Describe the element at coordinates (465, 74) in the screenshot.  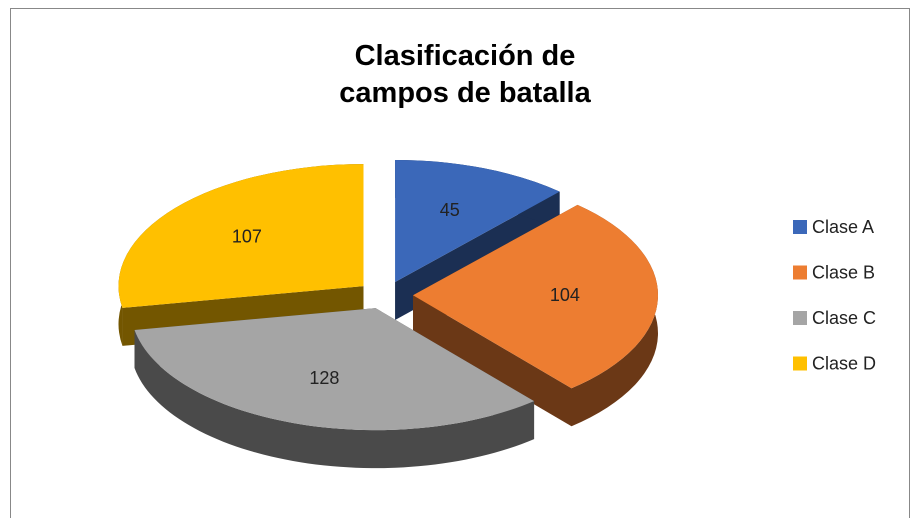
I see `chart-title: Clasificación de campos de batalla` at that location.